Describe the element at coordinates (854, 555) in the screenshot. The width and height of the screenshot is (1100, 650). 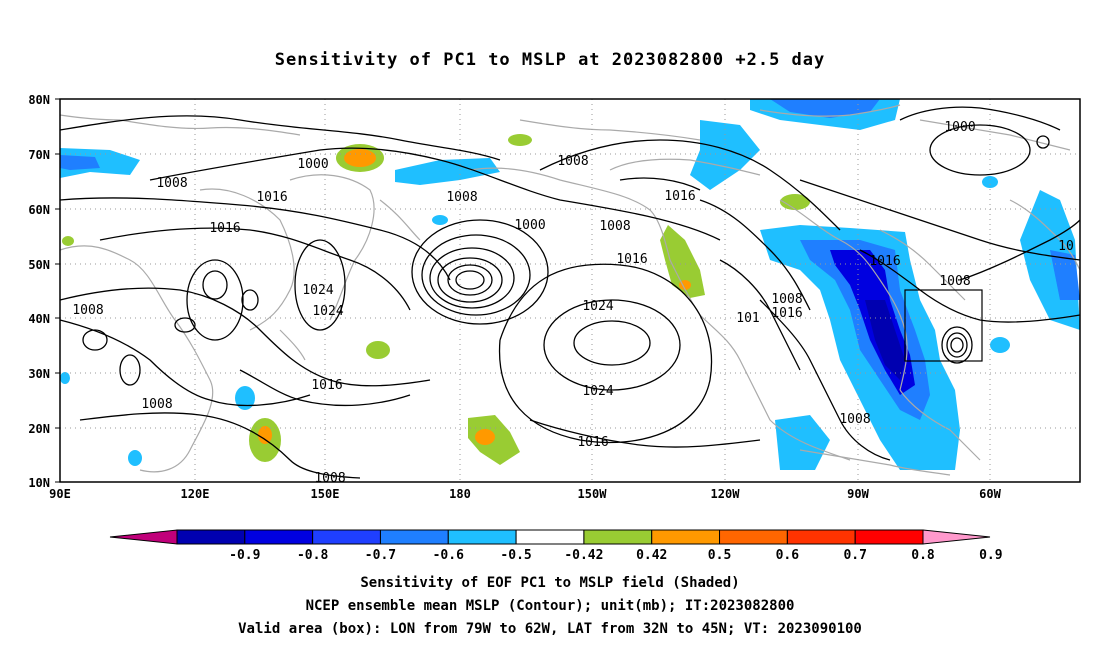
I see `colorbar-tick-label: 0.7` at that location.